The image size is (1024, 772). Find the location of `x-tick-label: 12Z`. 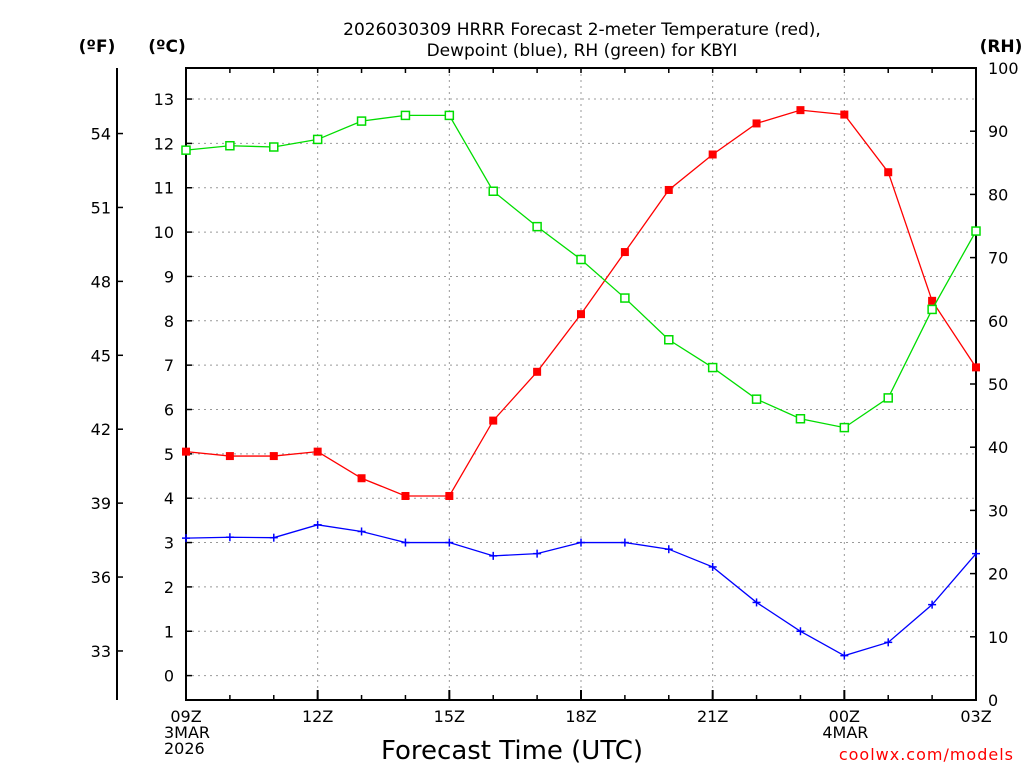

x-tick-label: 12Z is located at coordinates (317, 716).